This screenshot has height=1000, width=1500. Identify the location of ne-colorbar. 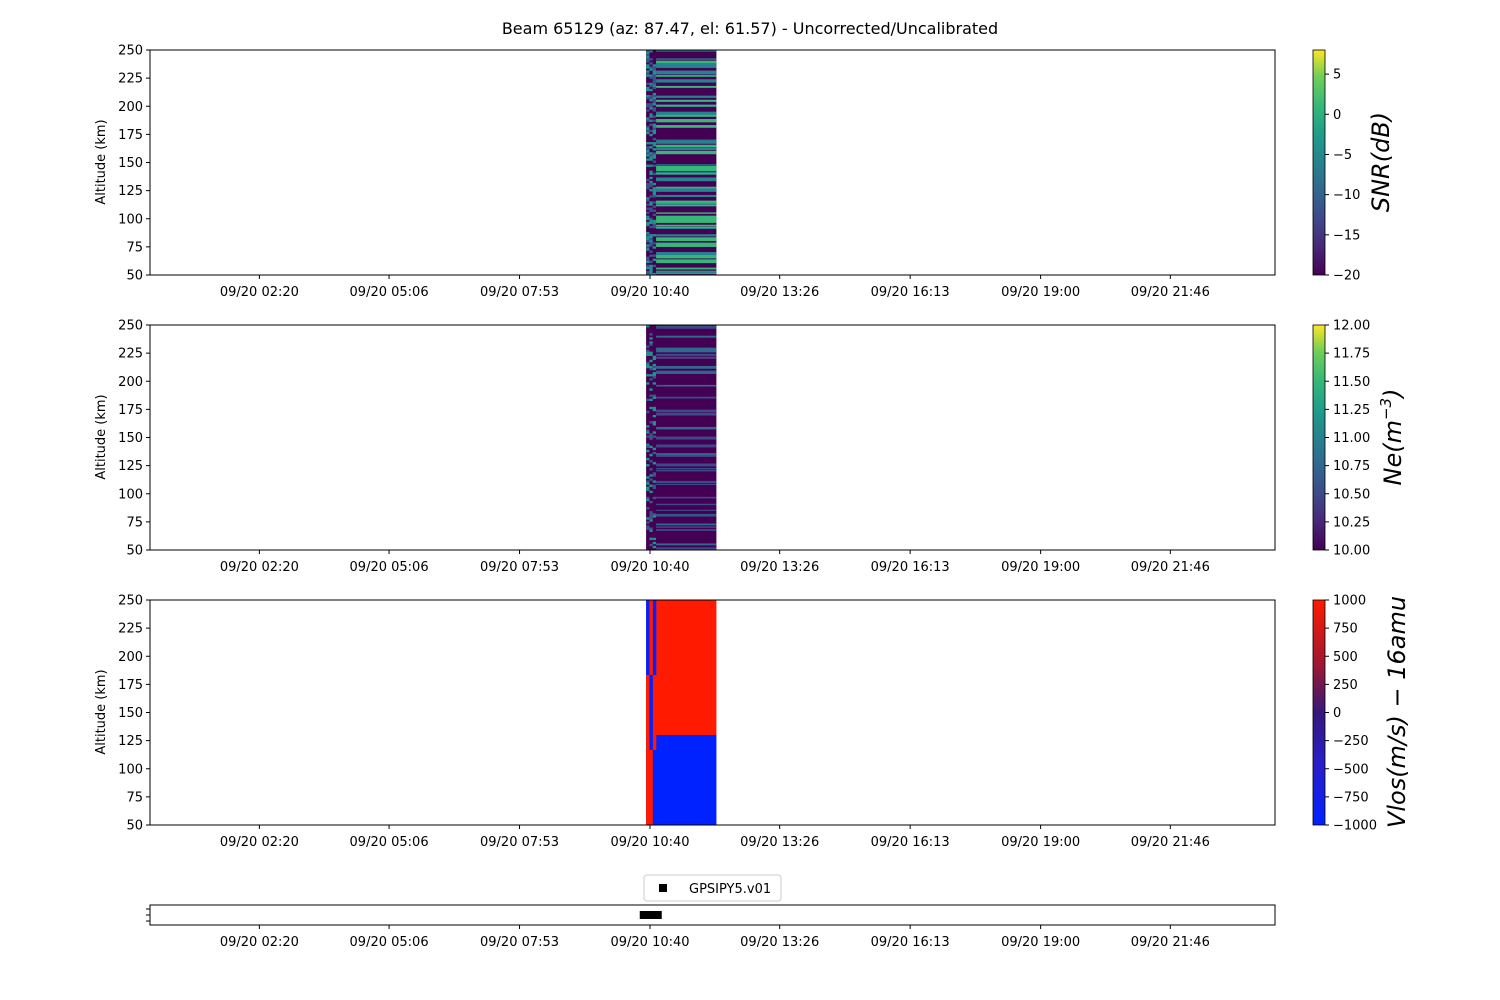
(1319, 437).